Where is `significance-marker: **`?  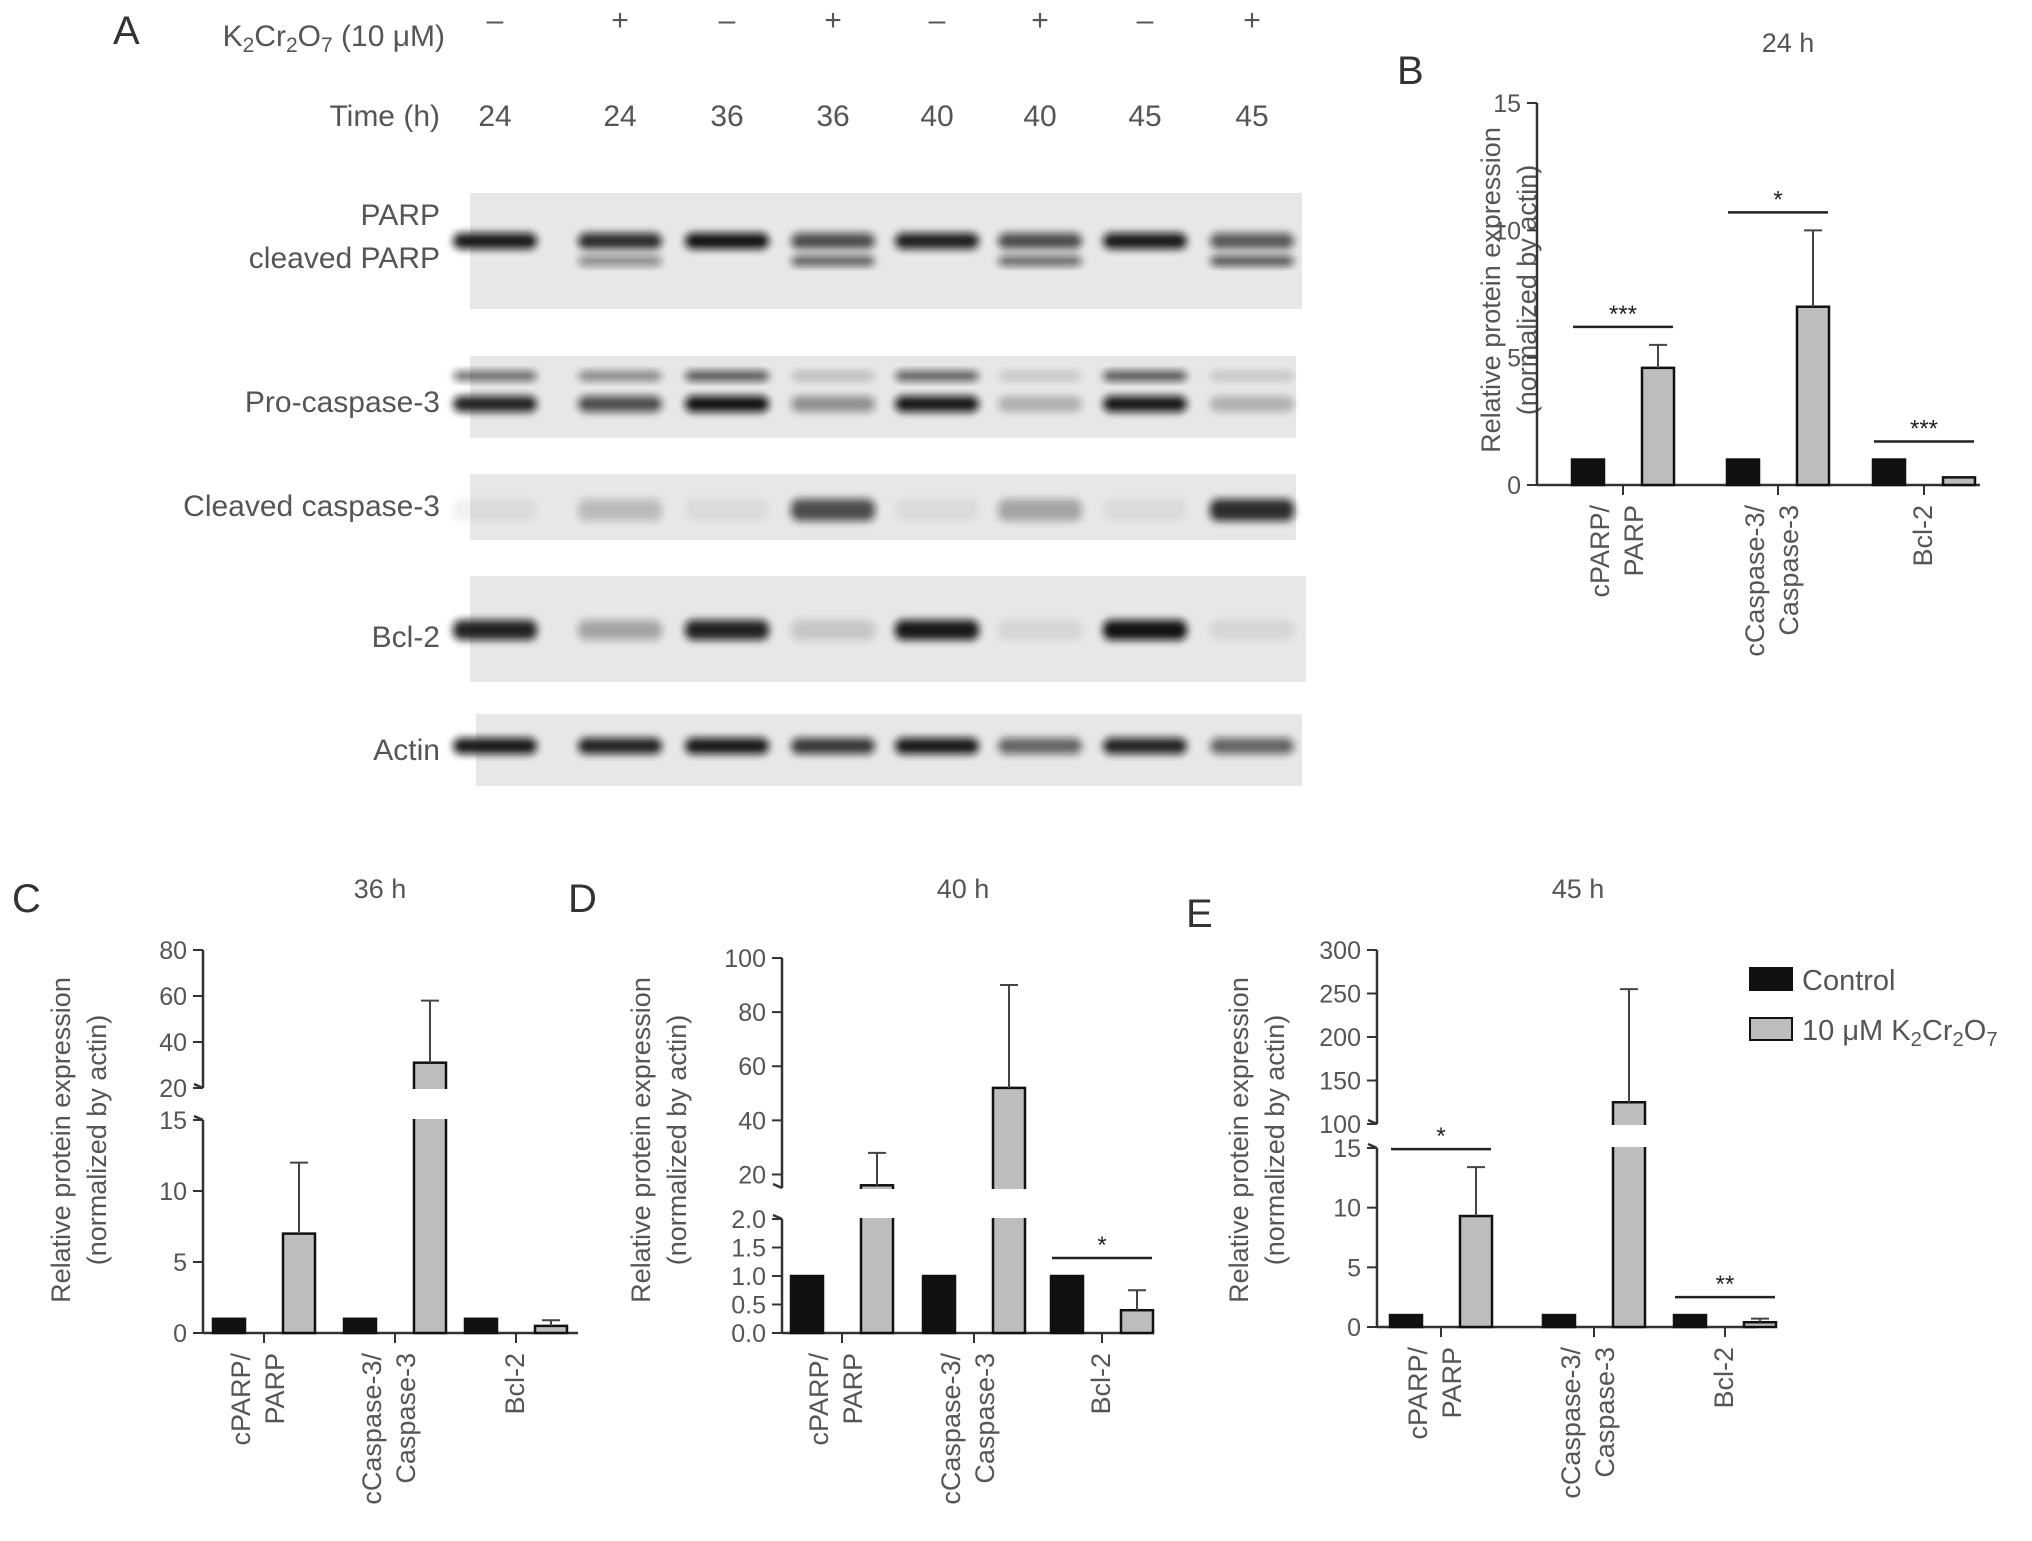
significance-marker: ** is located at coordinates (1725, 1284).